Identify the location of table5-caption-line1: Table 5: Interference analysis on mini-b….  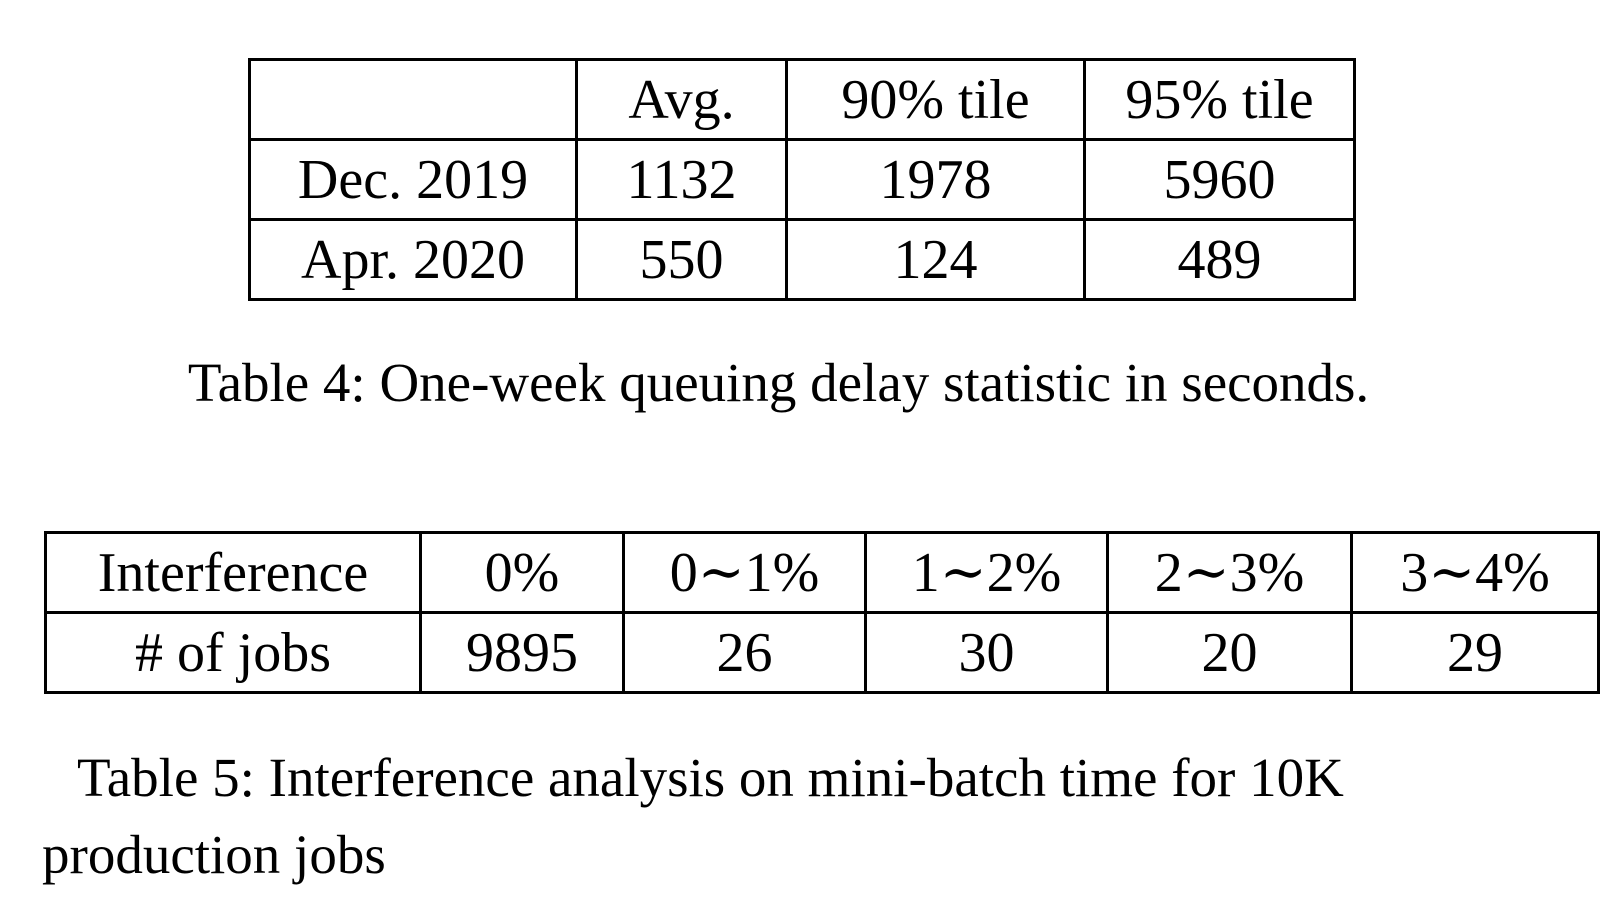
(710, 777).